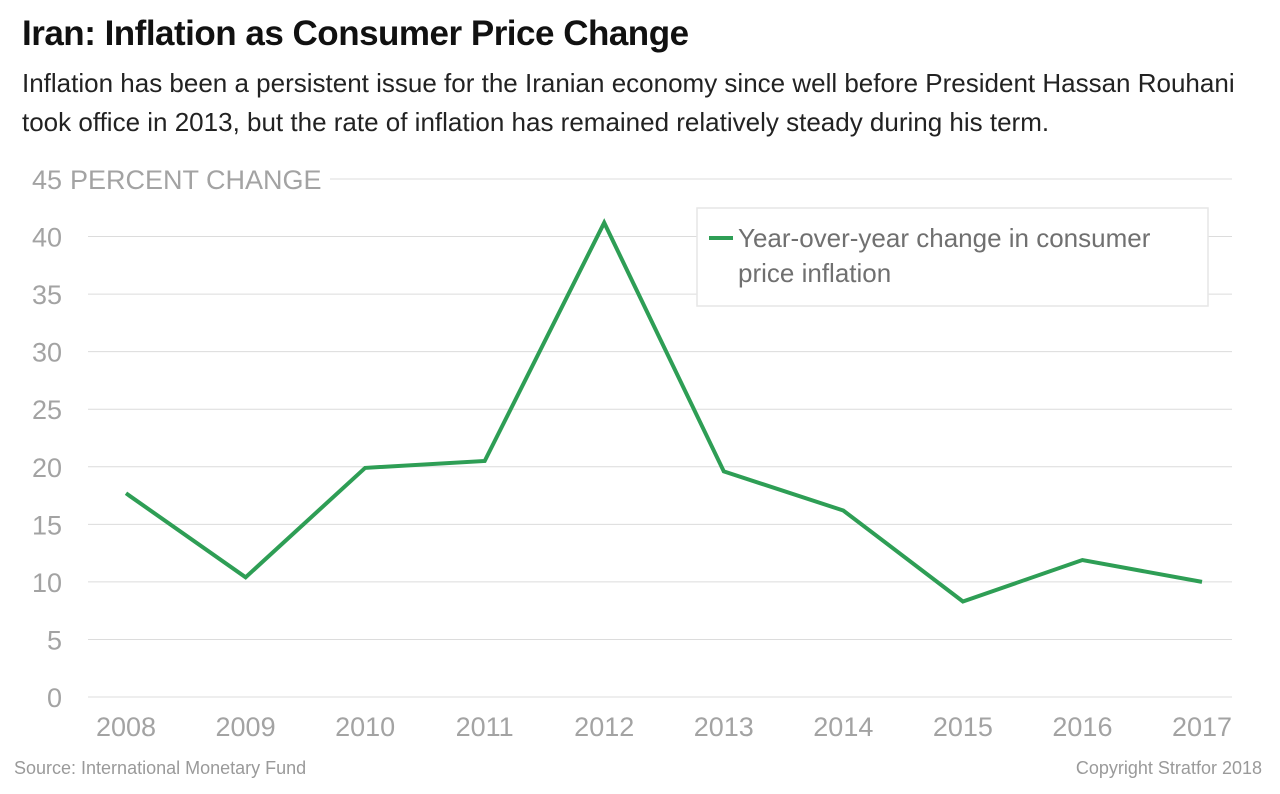  I want to click on x-axis-ticks: 2008 2009 2010 2011 2012 2013 2014 2015 2016 2017, so click(664, 727).